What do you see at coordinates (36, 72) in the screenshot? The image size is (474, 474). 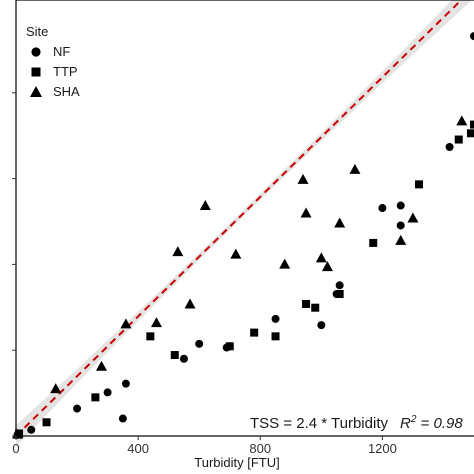 I see `square-icon` at bounding box center [36, 72].